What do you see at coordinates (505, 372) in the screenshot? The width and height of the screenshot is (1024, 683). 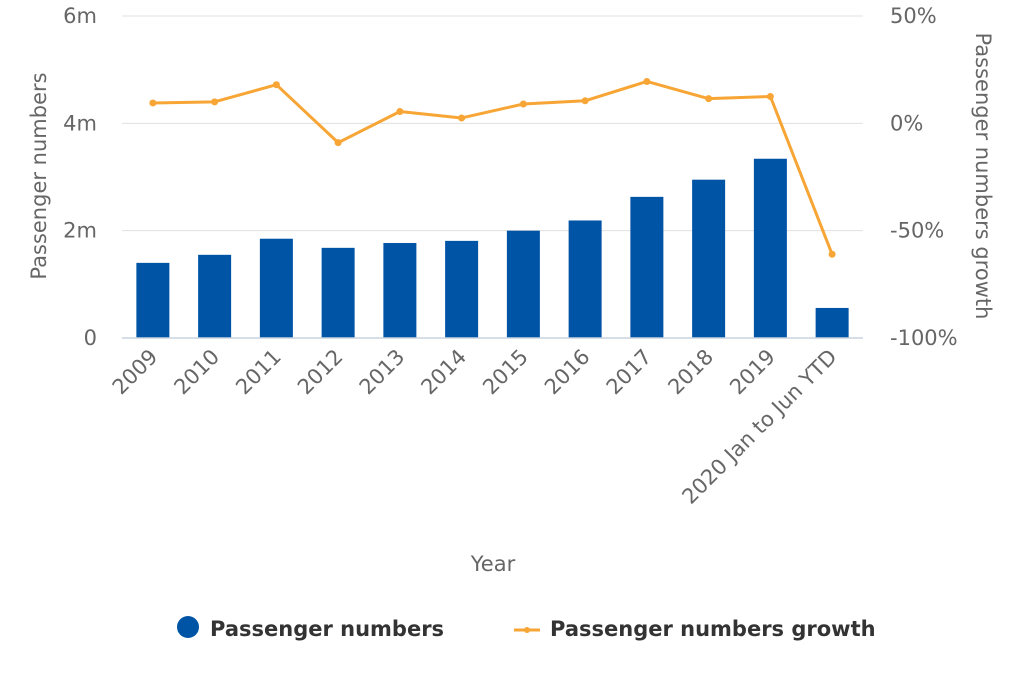 I see `x-tick-label: 2015` at bounding box center [505, 372].